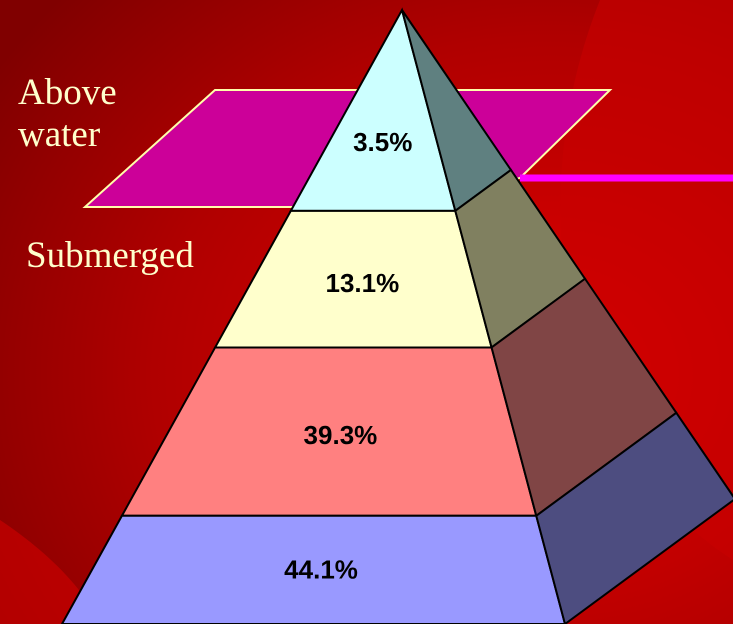  What do you see at coordinates (341, 435) in the screenshot?
I see `value-label: 39.3%` at bounding box center [341, 435].